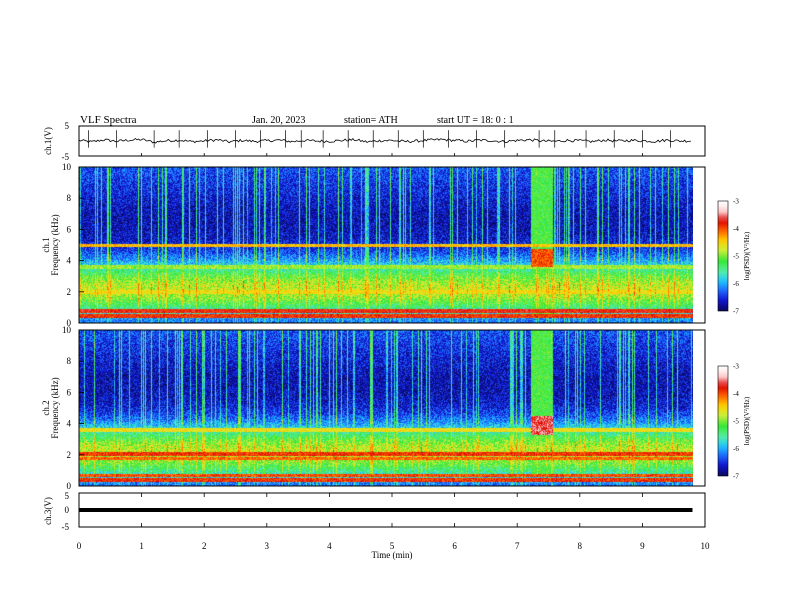  What do you see at coordinates (371, 120) in the screenshot?
I see `station-label: station= ATH` at bounding box center [371, 120].